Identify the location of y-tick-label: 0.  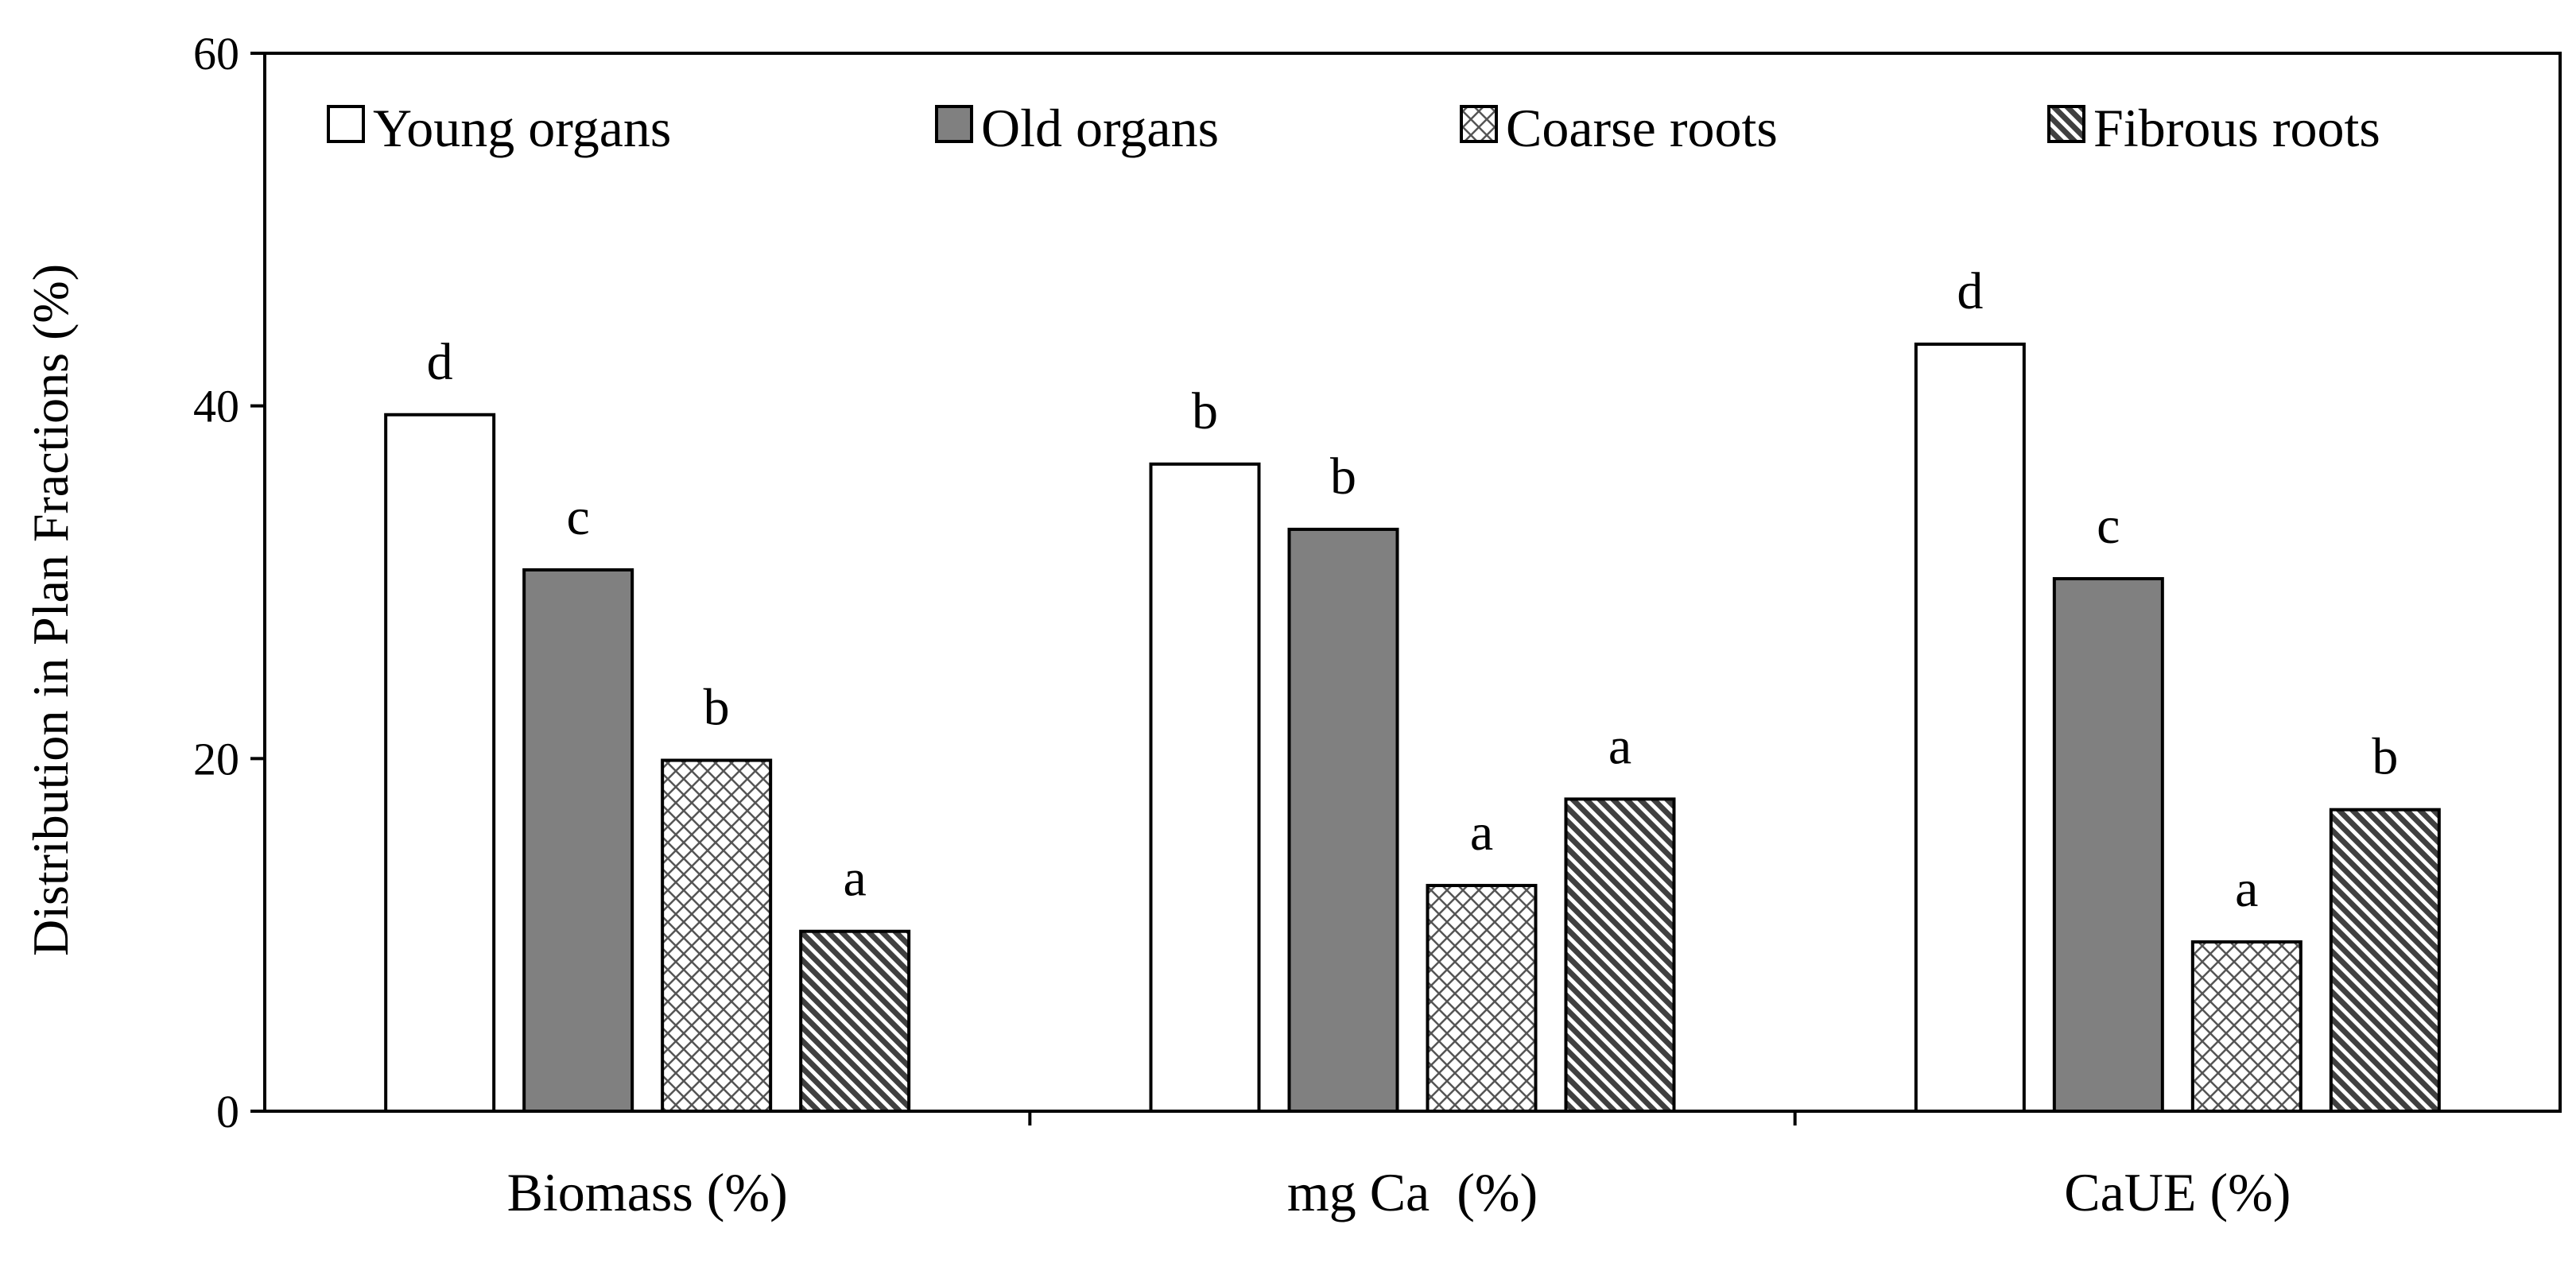
(228, 1111).